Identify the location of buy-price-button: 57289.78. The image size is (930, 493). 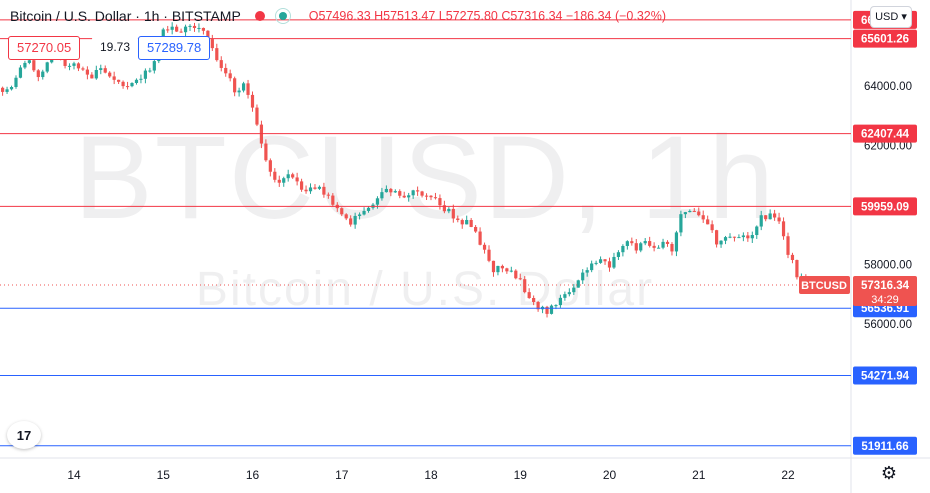
(174, 48).